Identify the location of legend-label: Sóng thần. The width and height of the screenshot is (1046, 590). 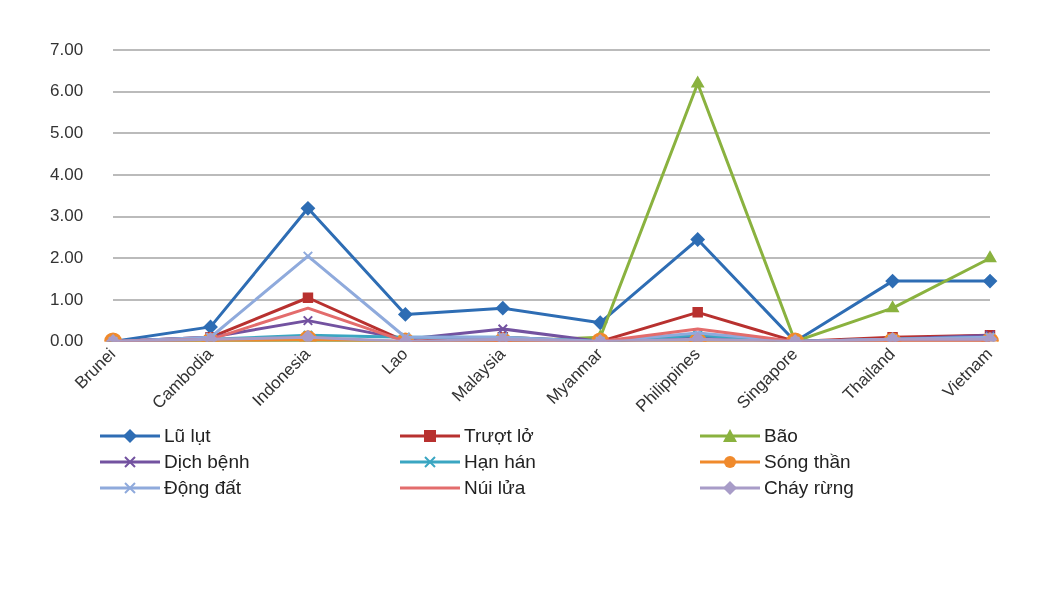
(807, 462).